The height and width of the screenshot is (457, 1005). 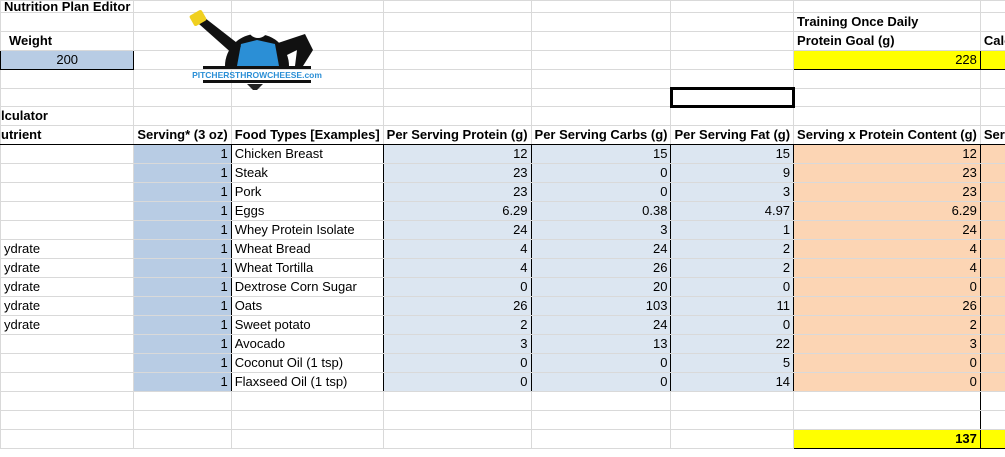 I want to click on weight-label: Weight, so click(x=67, y=41).